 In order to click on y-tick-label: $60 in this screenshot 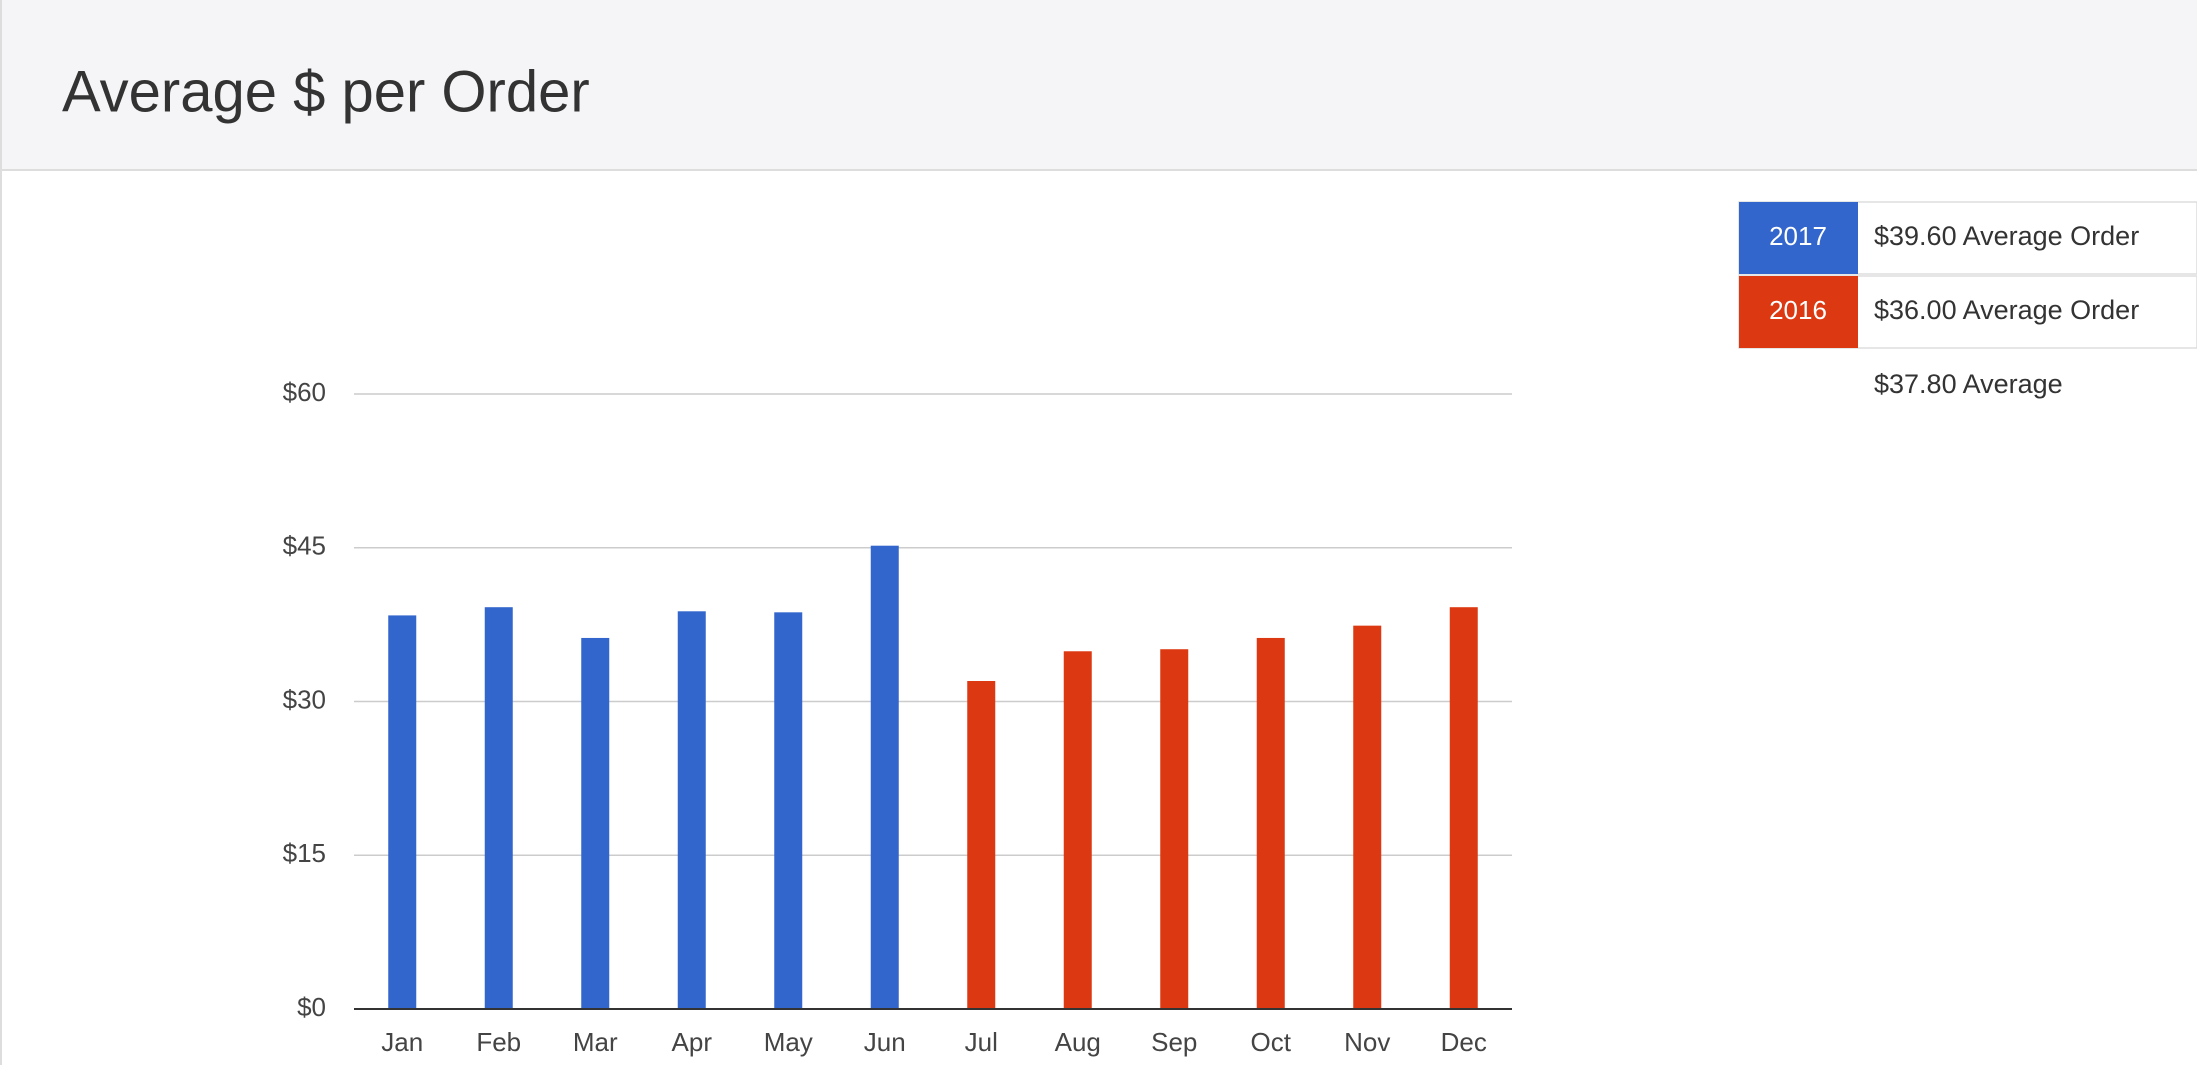, I will do `click(304, 392)`.